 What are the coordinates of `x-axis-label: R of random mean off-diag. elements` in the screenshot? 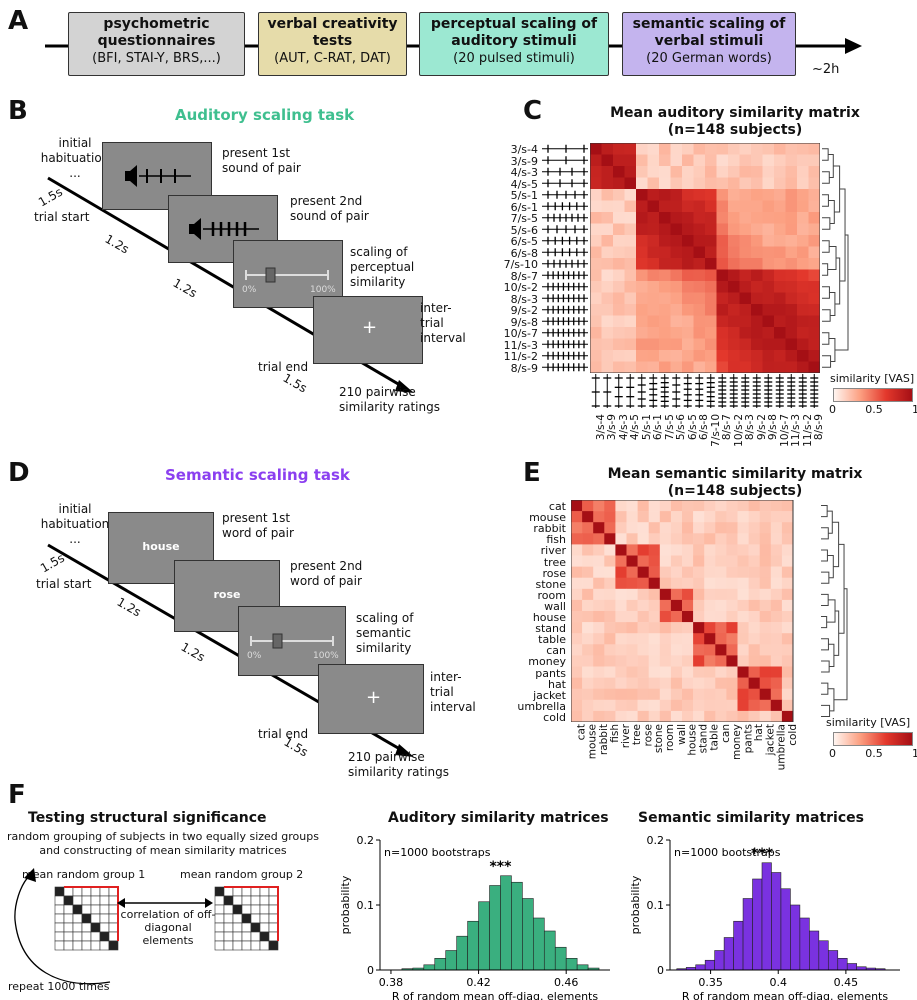 It's located at (495, 995).